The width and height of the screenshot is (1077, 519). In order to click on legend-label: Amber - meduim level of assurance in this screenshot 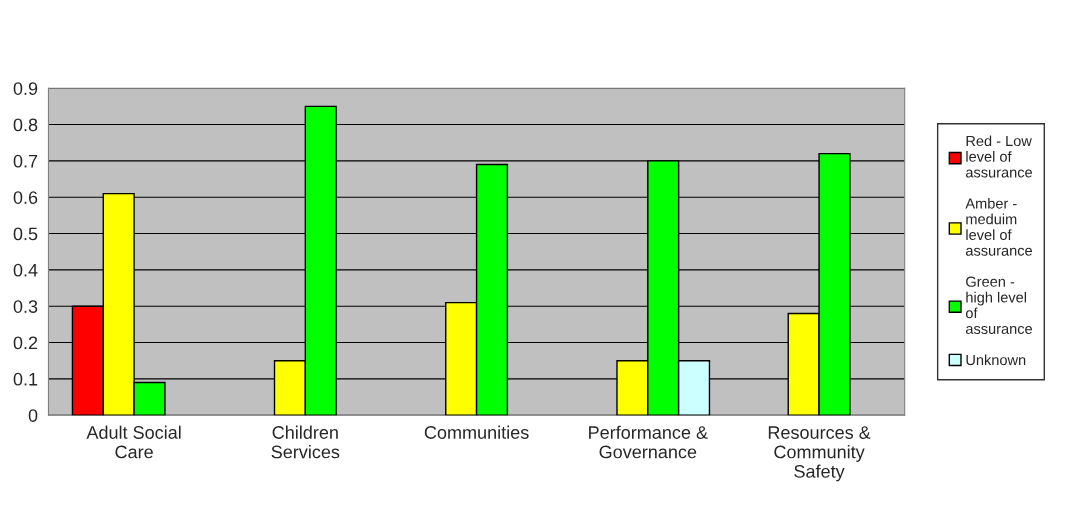, I will do `click(998, 226)`.